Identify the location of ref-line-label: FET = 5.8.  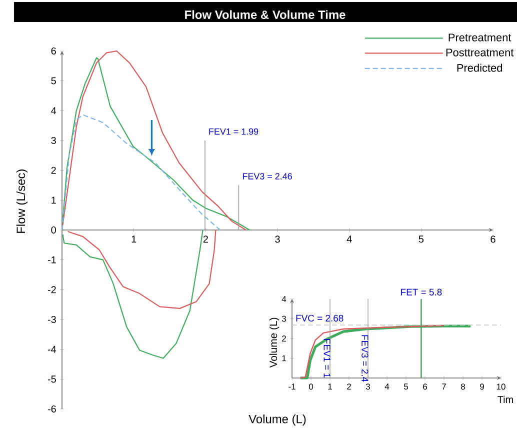
(421, 292).